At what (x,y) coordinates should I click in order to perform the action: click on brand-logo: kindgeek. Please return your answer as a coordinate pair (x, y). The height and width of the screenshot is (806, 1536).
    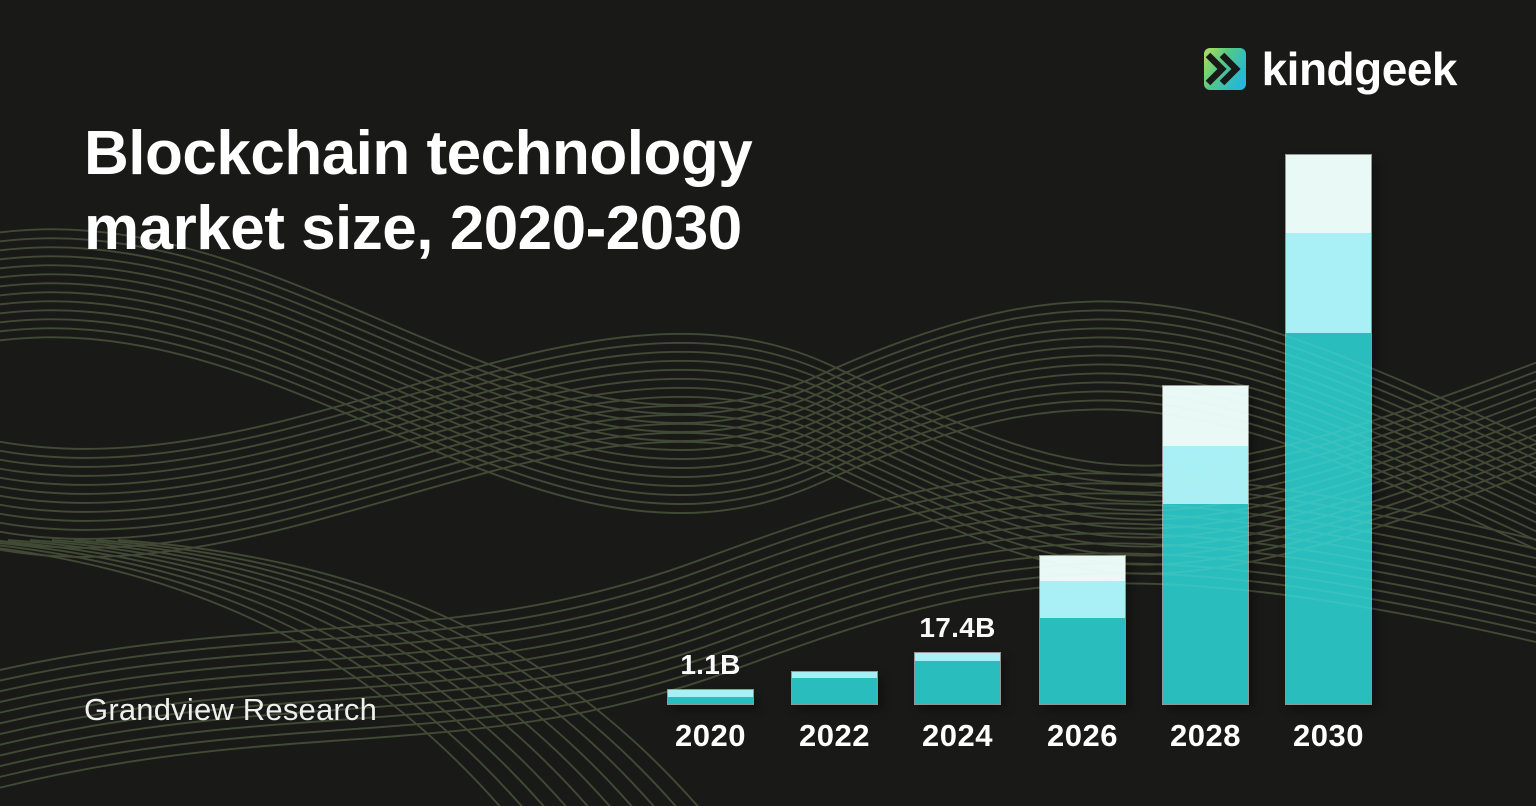
    Looking at the image, I should click on (1330, 69).